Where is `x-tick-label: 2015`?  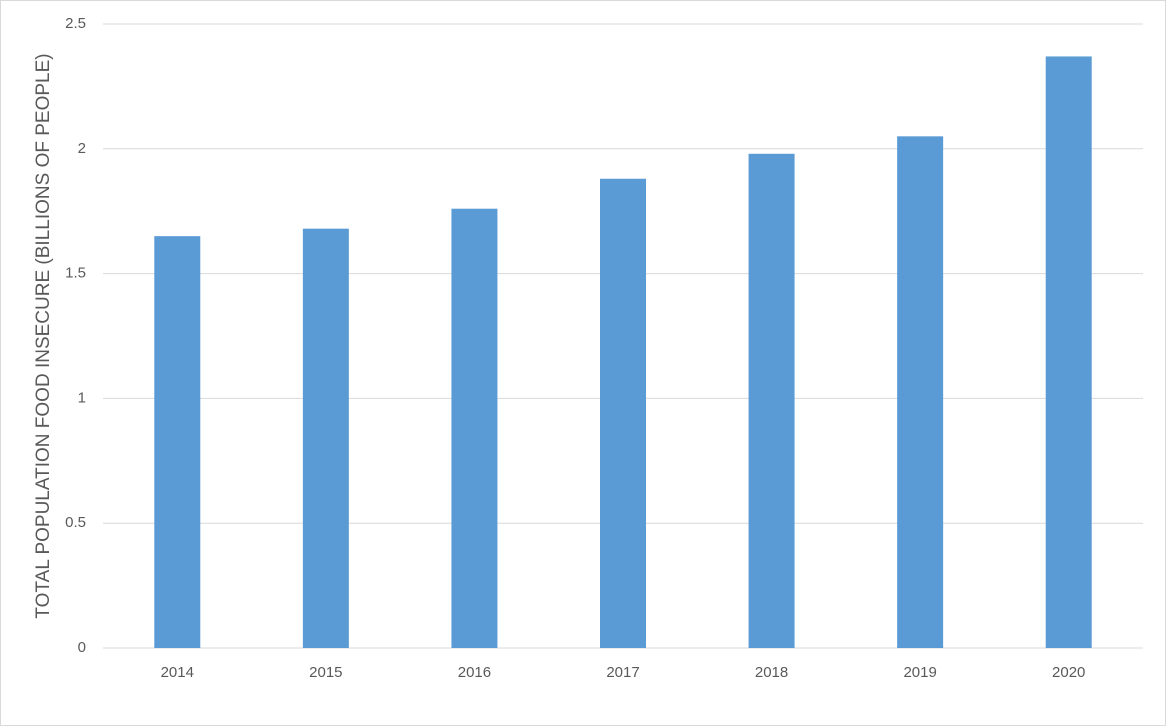
x-tick-label: 2015 is located at coordinates (325, 672).